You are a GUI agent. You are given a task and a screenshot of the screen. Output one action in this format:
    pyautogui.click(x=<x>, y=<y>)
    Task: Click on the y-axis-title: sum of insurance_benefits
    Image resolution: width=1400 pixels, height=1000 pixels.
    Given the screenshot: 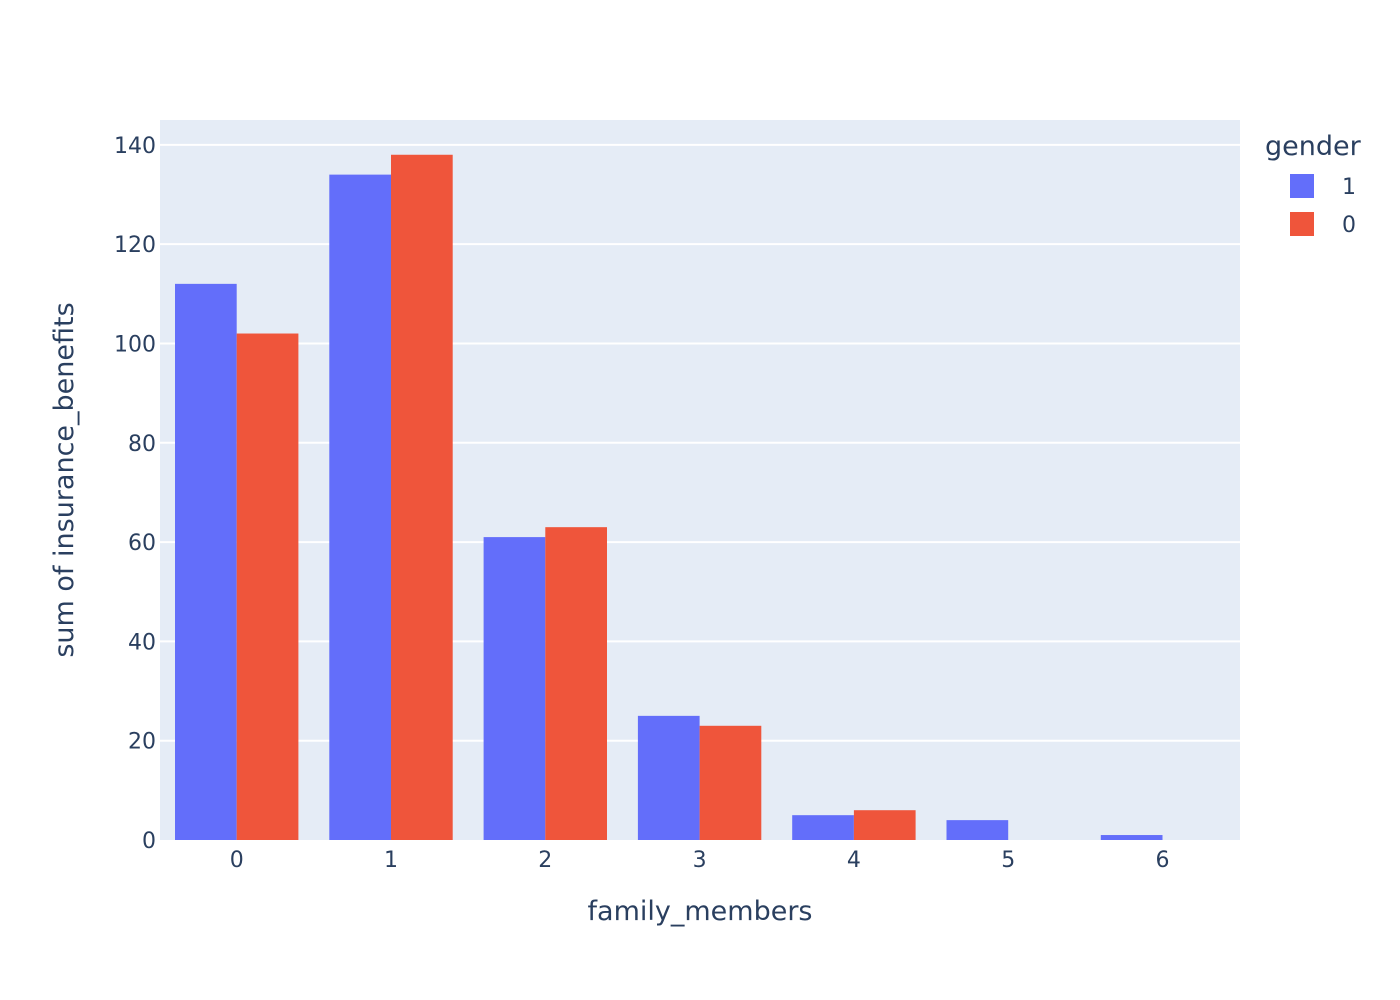 What is the action you would take?
    pyautogui.click(x=64, y=479)
    